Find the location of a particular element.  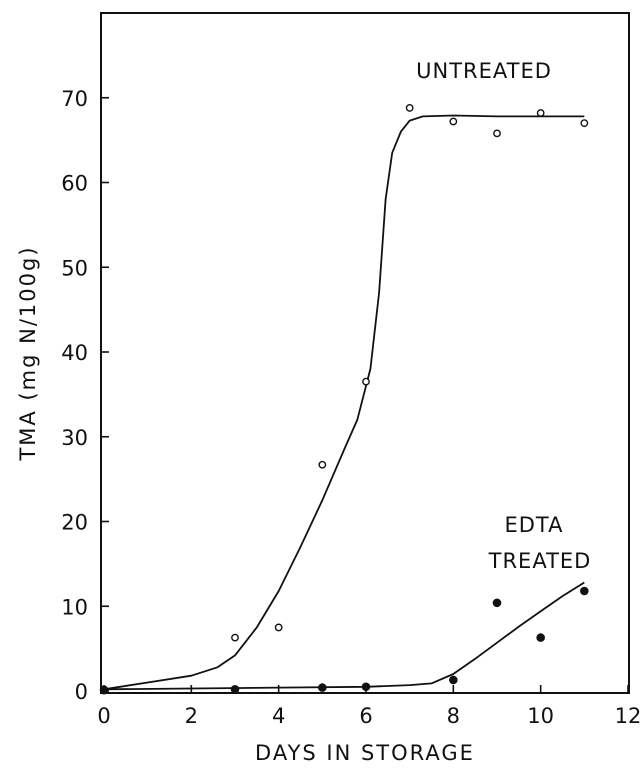

x-tick-label: 4 is located at coordinates (278, 716).